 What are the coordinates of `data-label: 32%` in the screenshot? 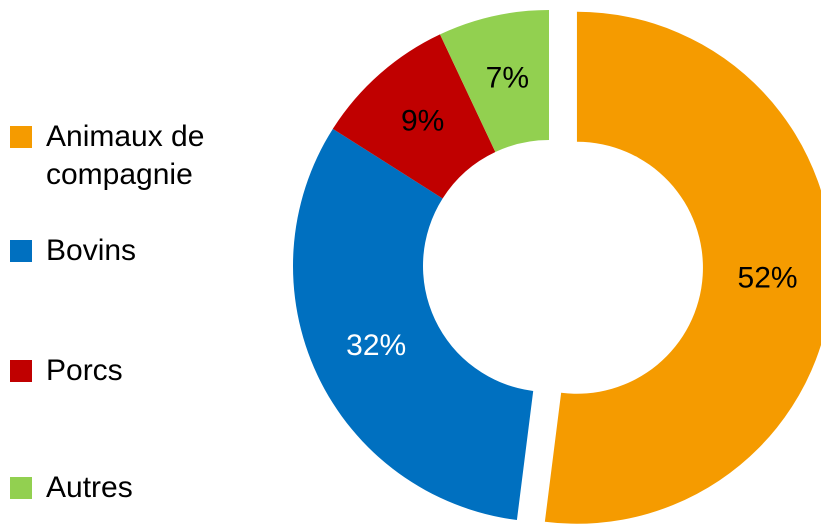 It's located at (376, 345).